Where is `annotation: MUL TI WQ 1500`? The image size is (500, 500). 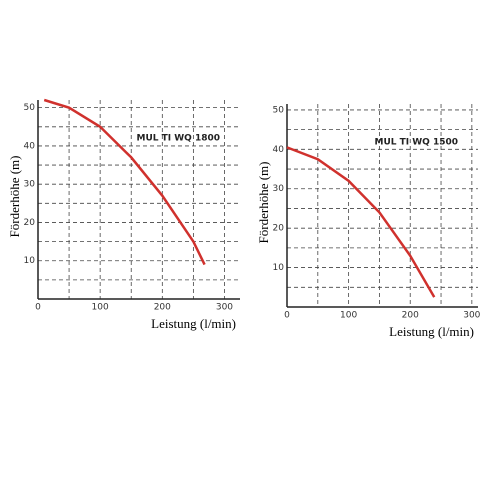 annotation: MUL TI WQ 1500 is located at coordinates (416, 143).